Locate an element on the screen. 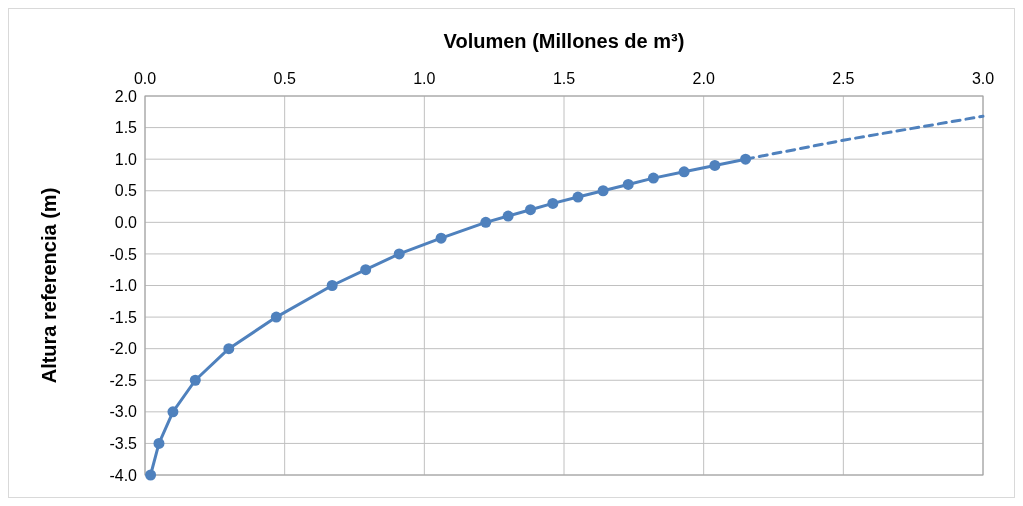 This screenshot has width=1023, height=506. y-tick-label: -1.0 is located at coordinates (123, 286).